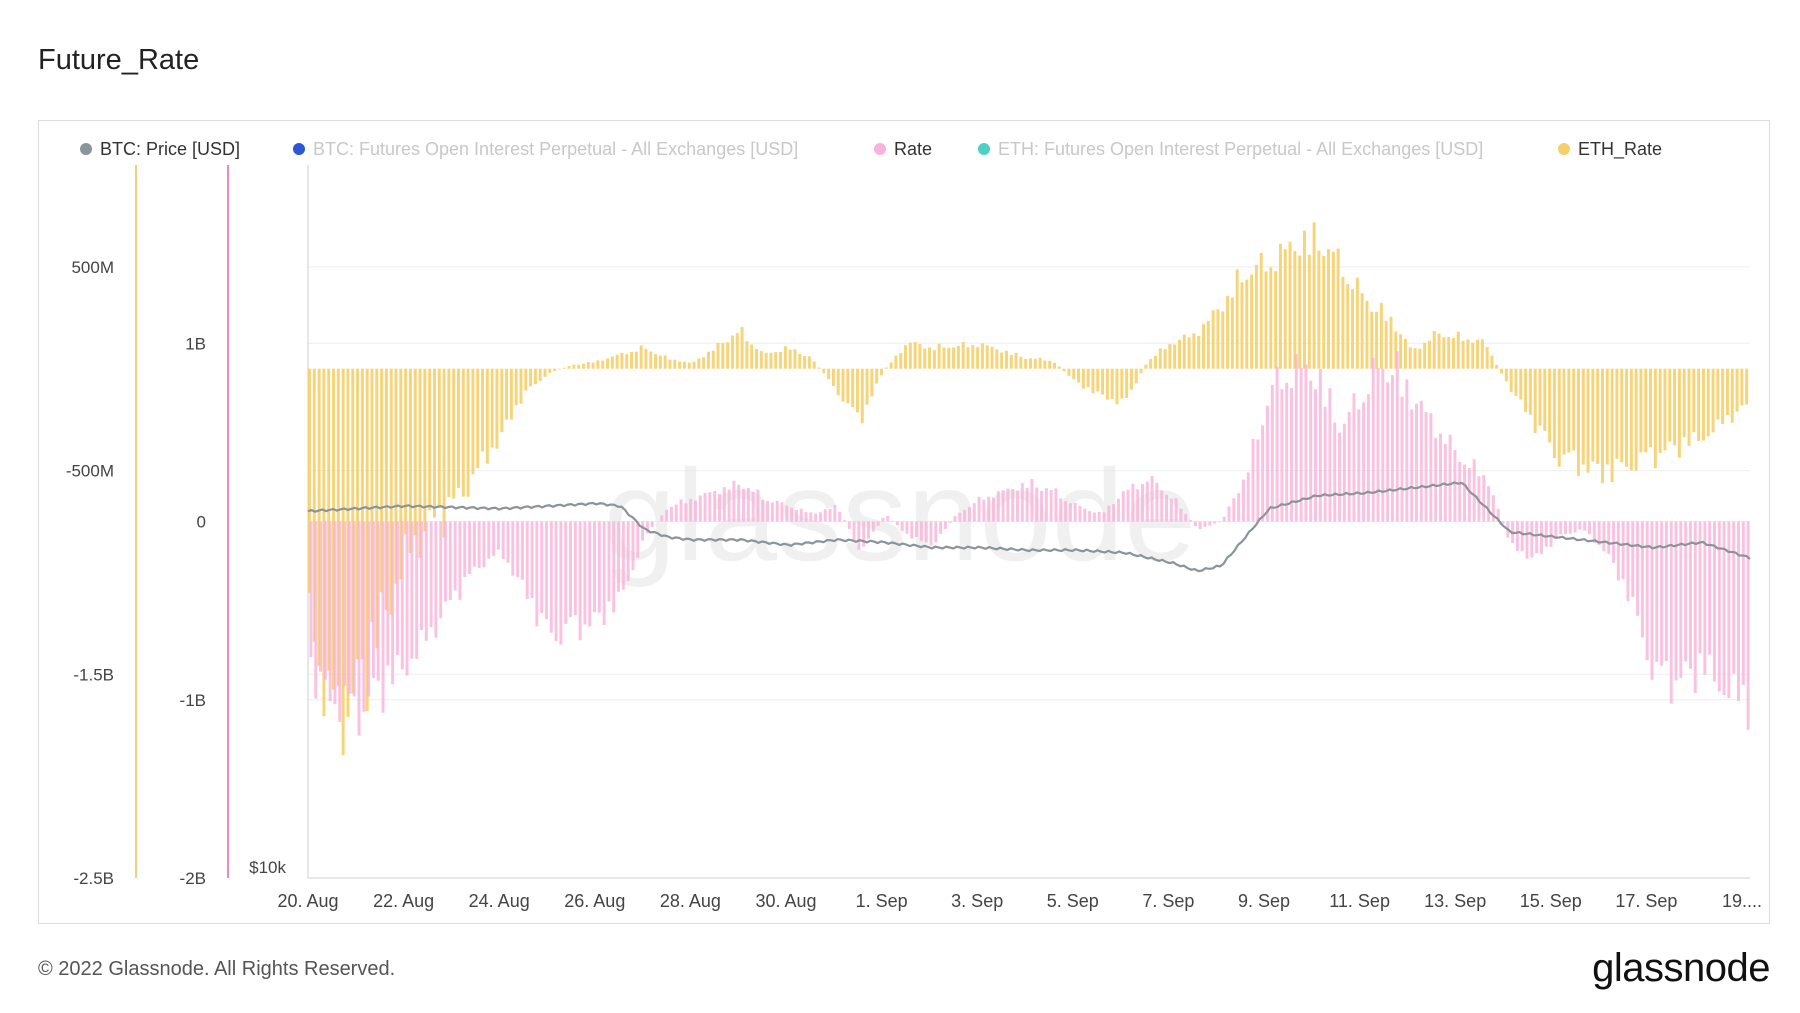  Describe the element at coordinates (170, 148) in the screenshot. I see `legend-label: BTC: Price [USD]` at that location.